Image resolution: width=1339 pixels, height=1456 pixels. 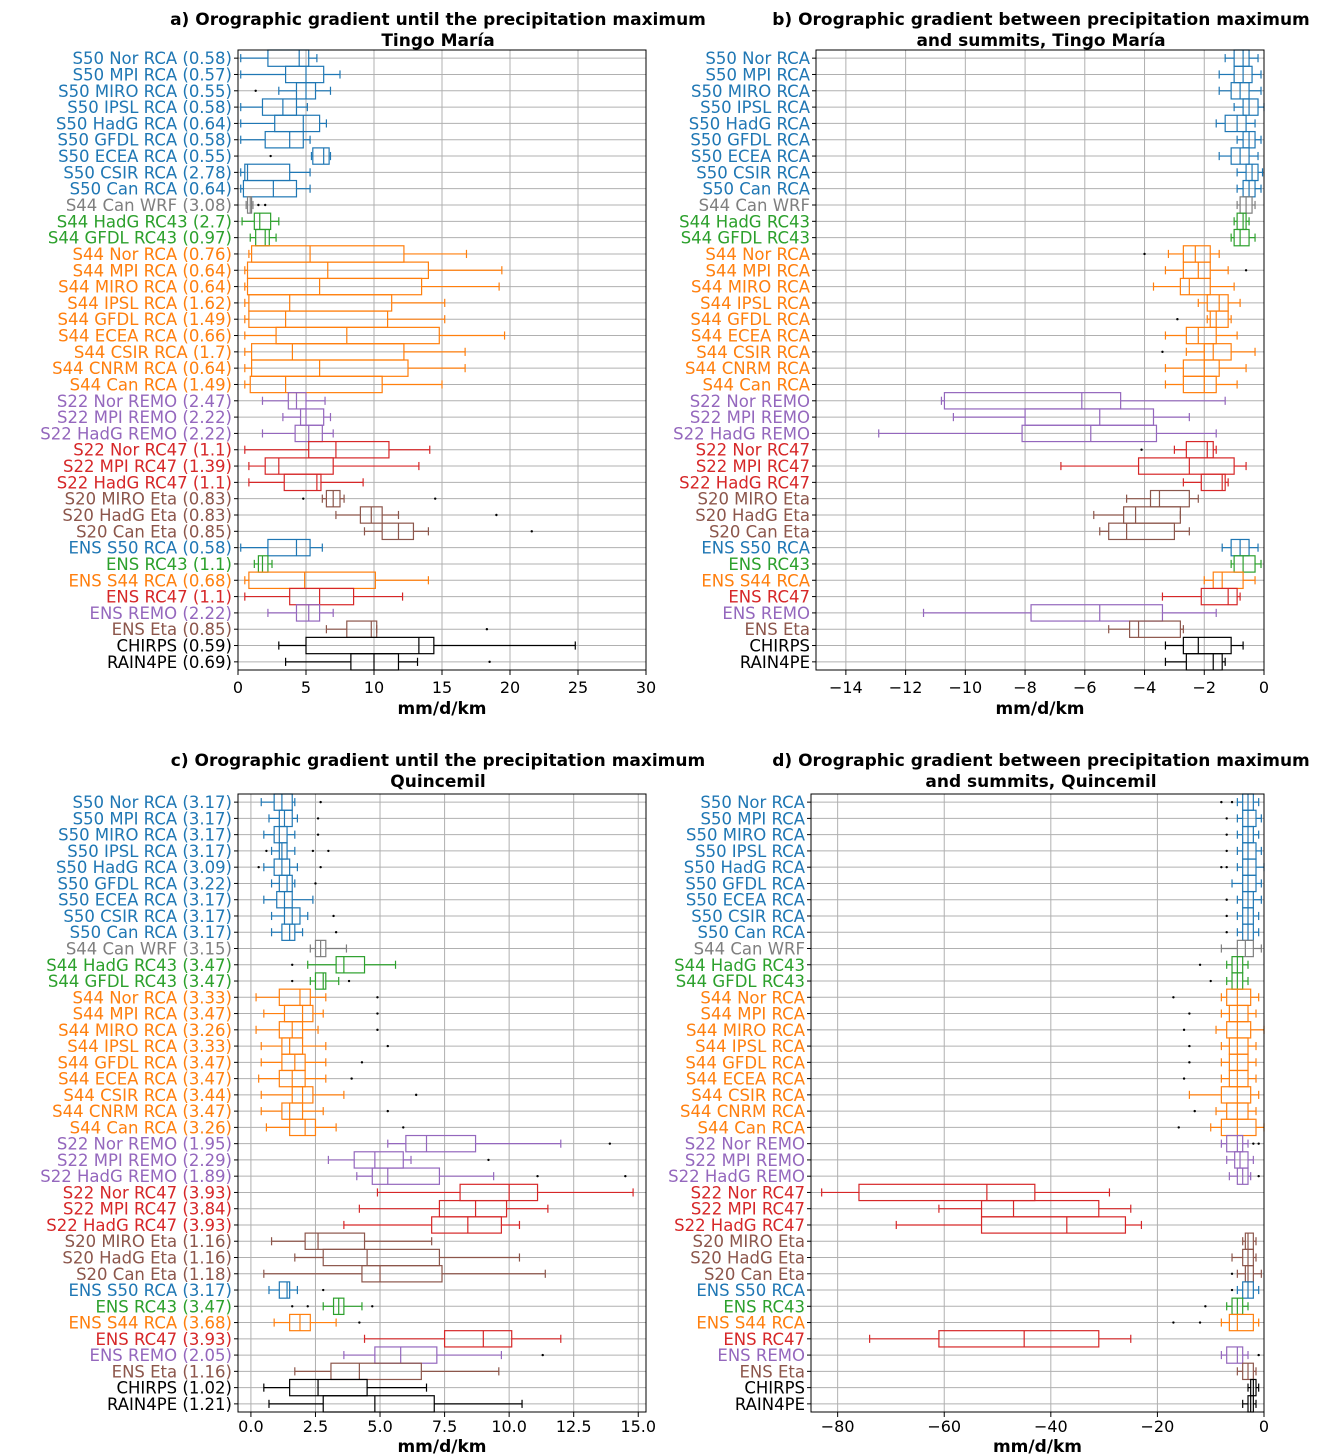 What do you see at coordinates (169, 1404) in the screenshot?
I see `y-tick-label: RAIN4PE (1.21)` at bounding box center [169, 1404].